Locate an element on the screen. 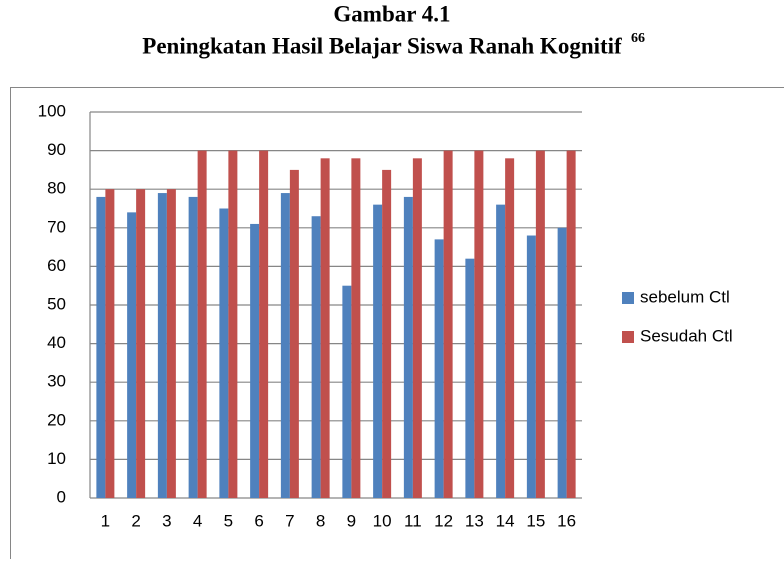 The width and height of the screenshot is (784, 564). x-tick-label: 3 is located at coordinates (166, 520).